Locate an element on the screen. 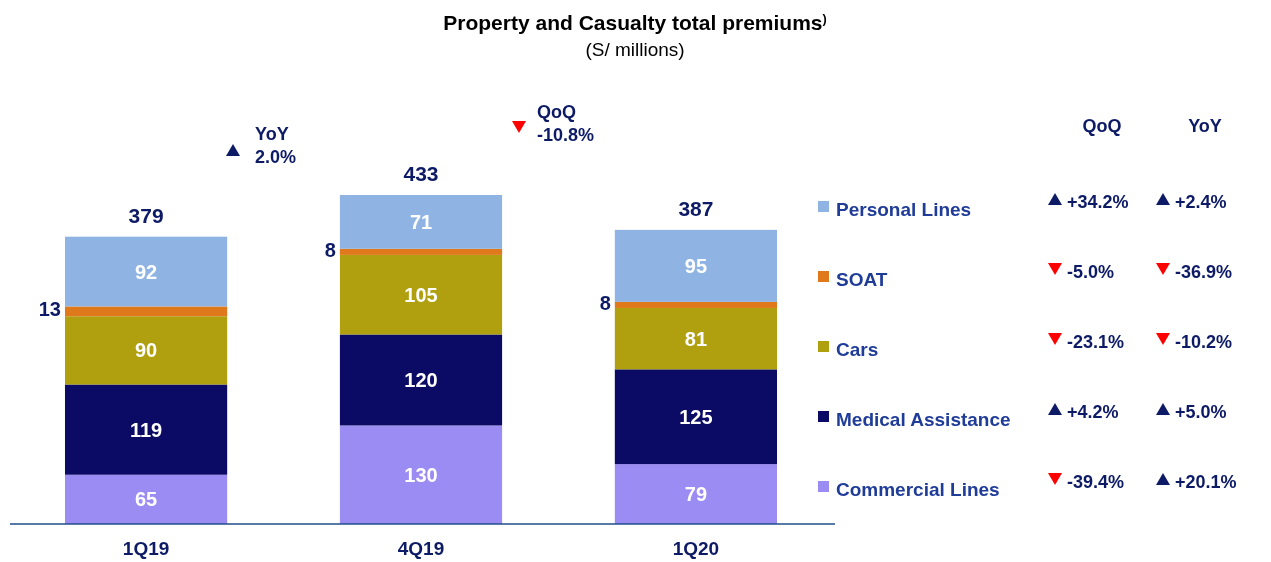  text: +5.0% is located at coordinates (1201, 412).